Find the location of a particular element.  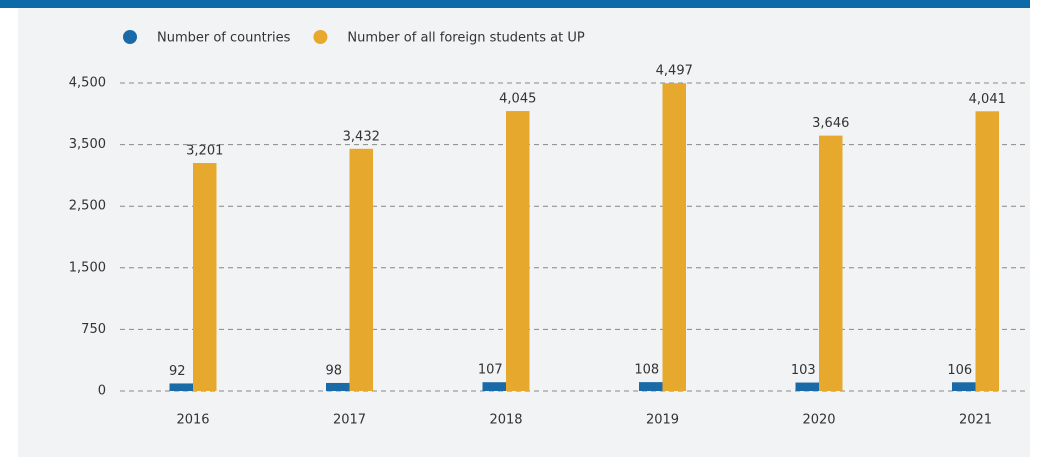

y-tick-label: 1,500 is located at coordinates (87, 267).